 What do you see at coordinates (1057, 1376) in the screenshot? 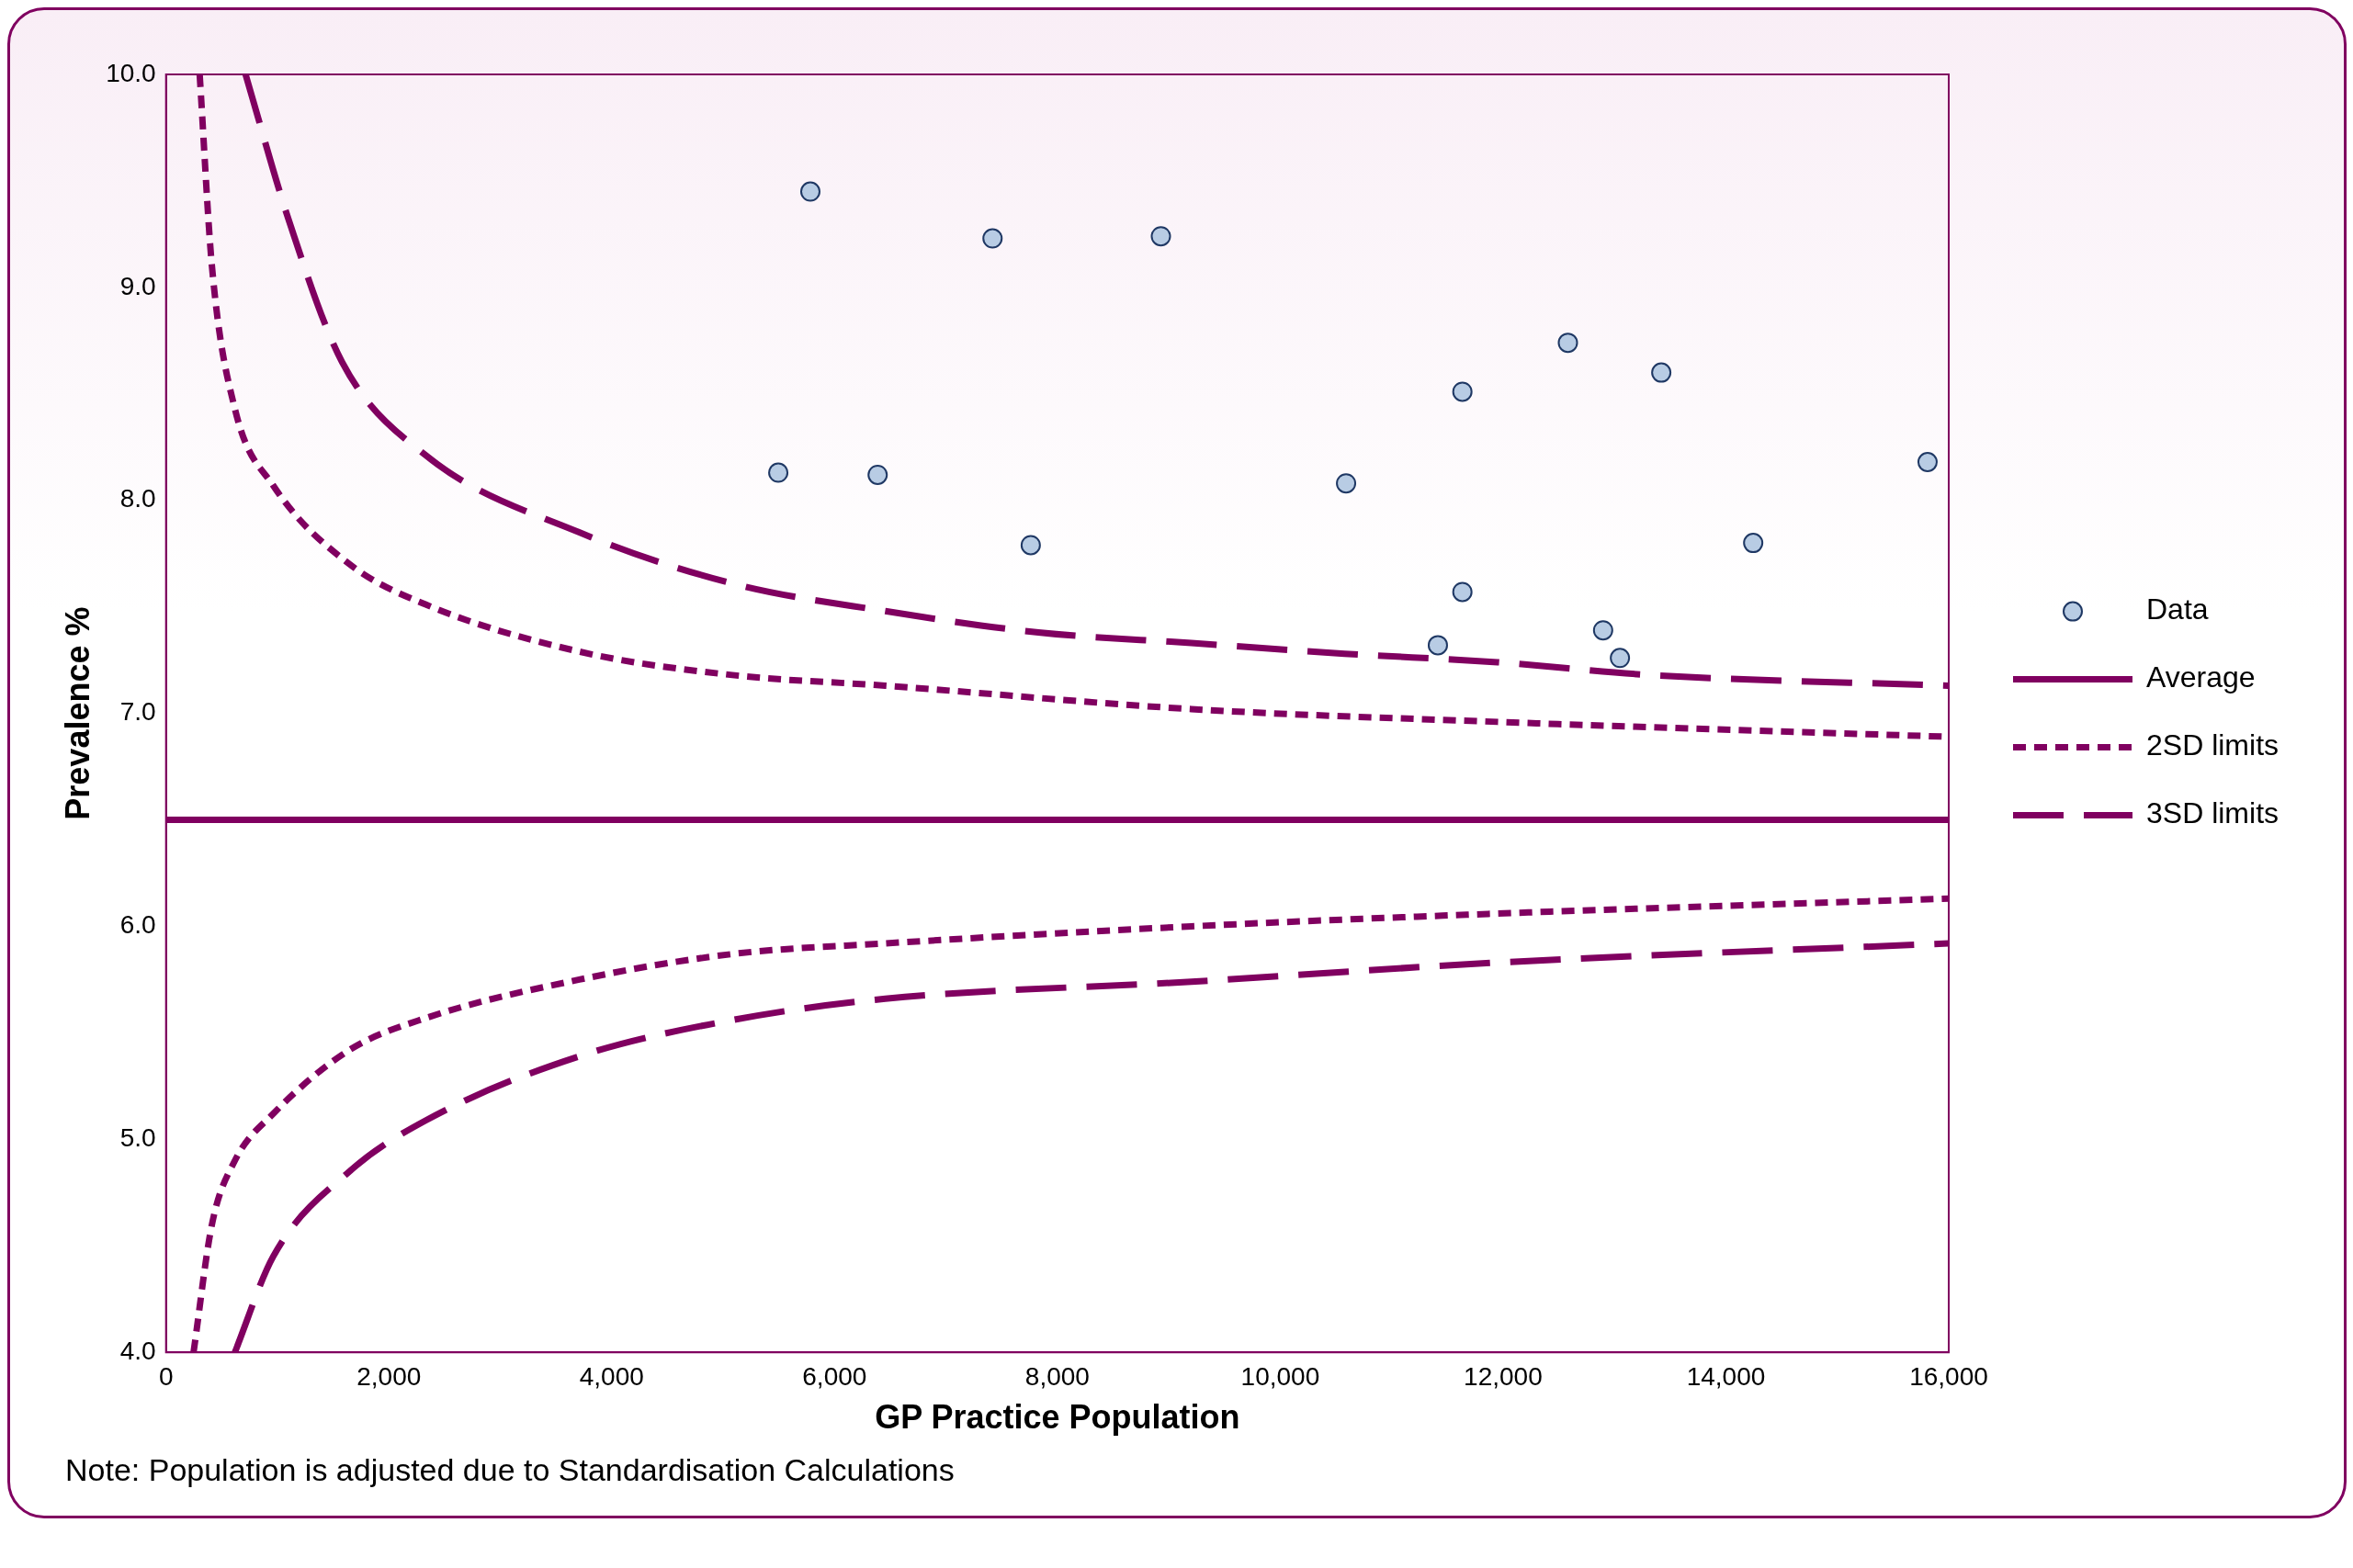
I see `x-tick-label: 8,000` at bounding box center [1057, 1376].